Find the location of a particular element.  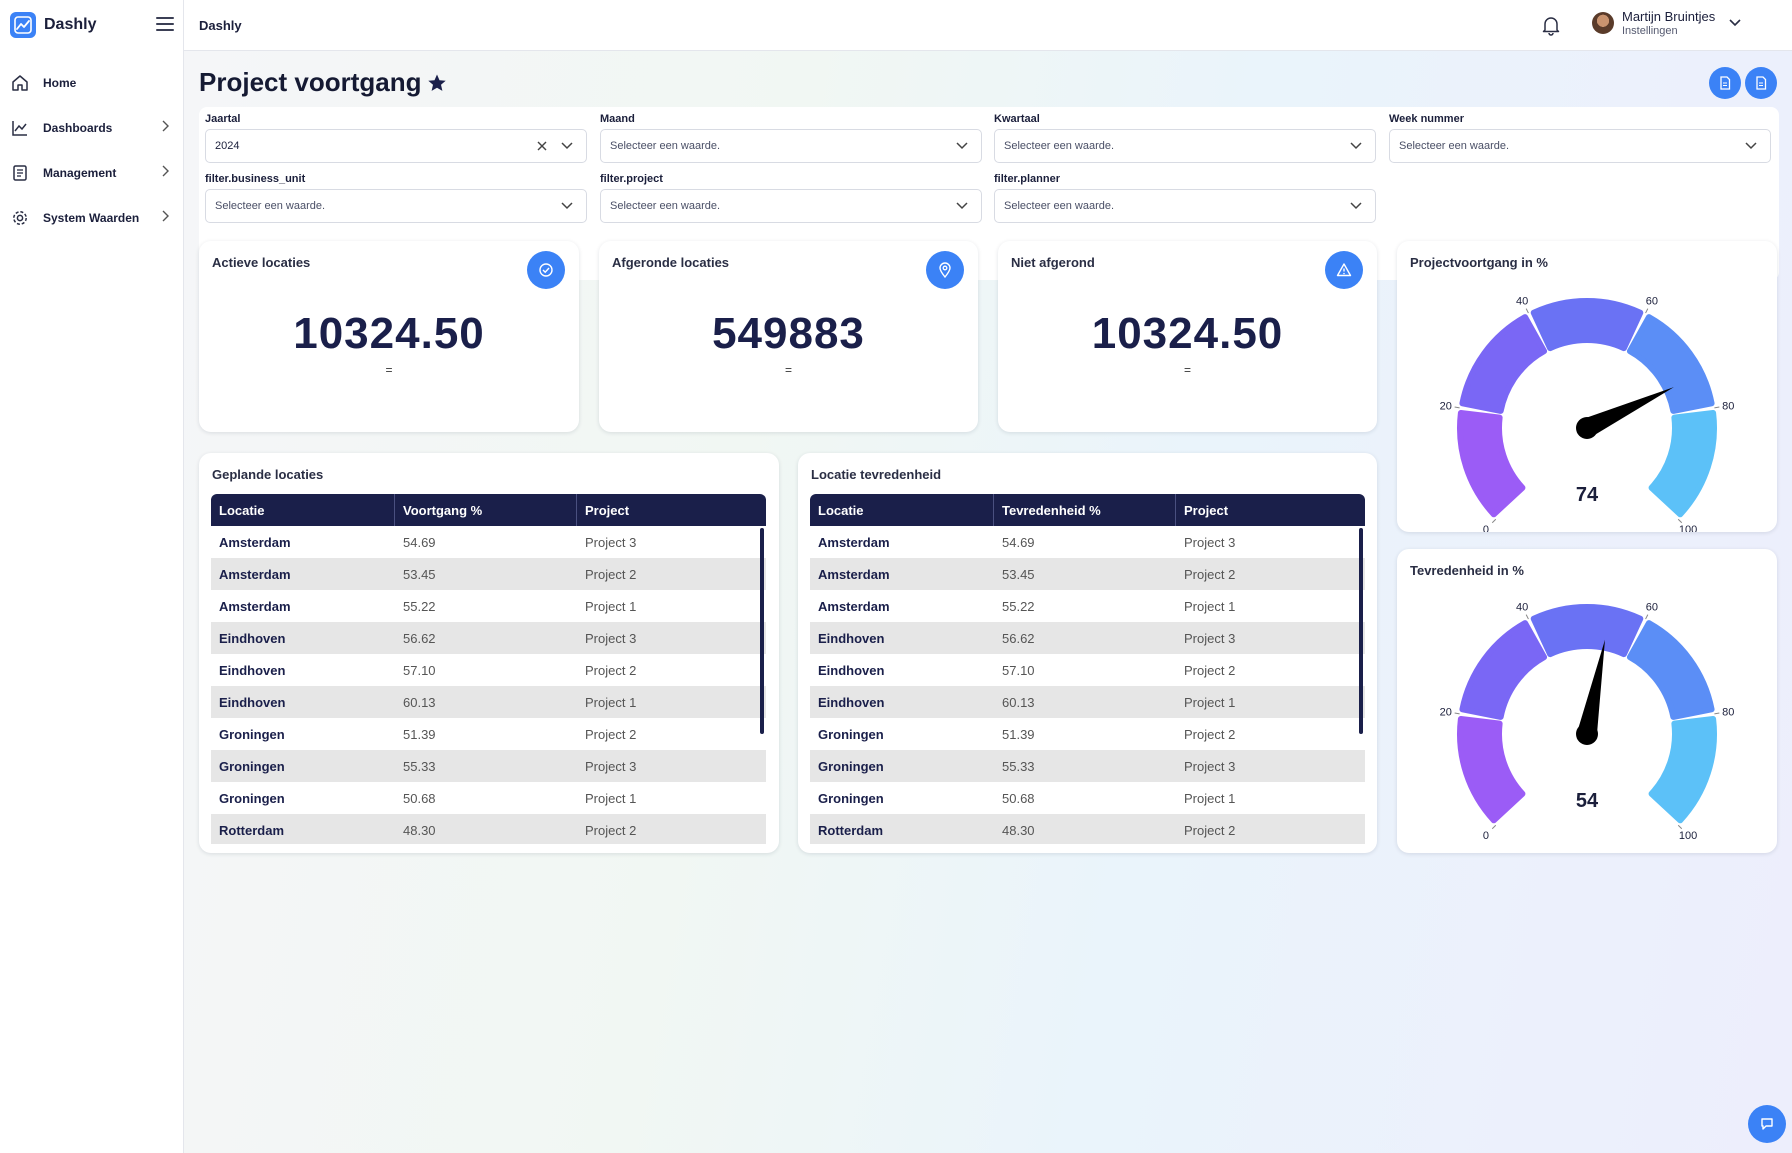

kpi-value: 549883 is located at coordinates (788, 333).